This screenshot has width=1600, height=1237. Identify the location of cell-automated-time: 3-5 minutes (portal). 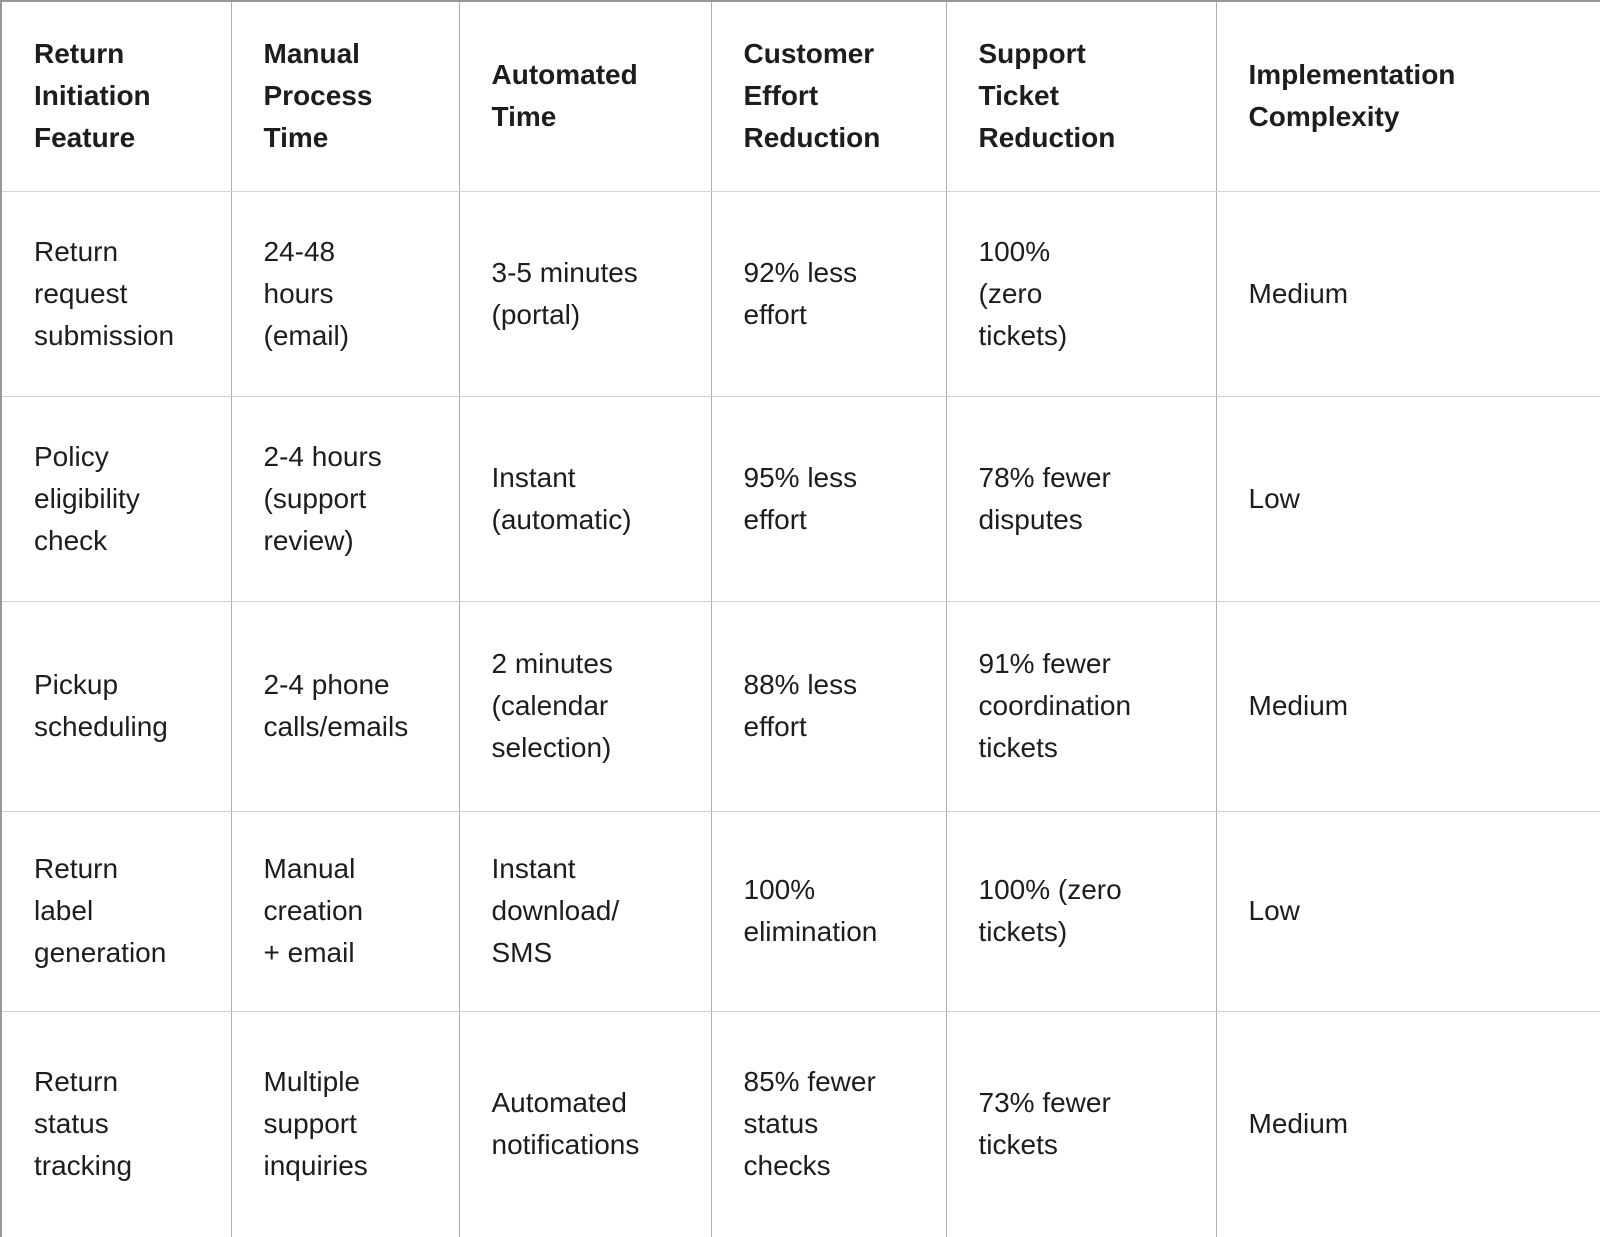
(585, 293).